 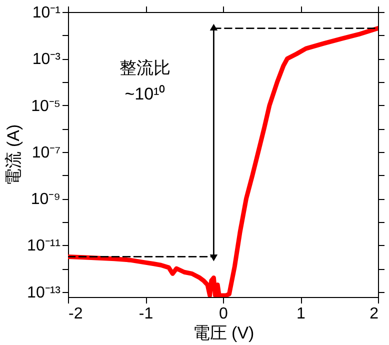 I want to click on x-tick-label: 2, so click(x=374, y=314).